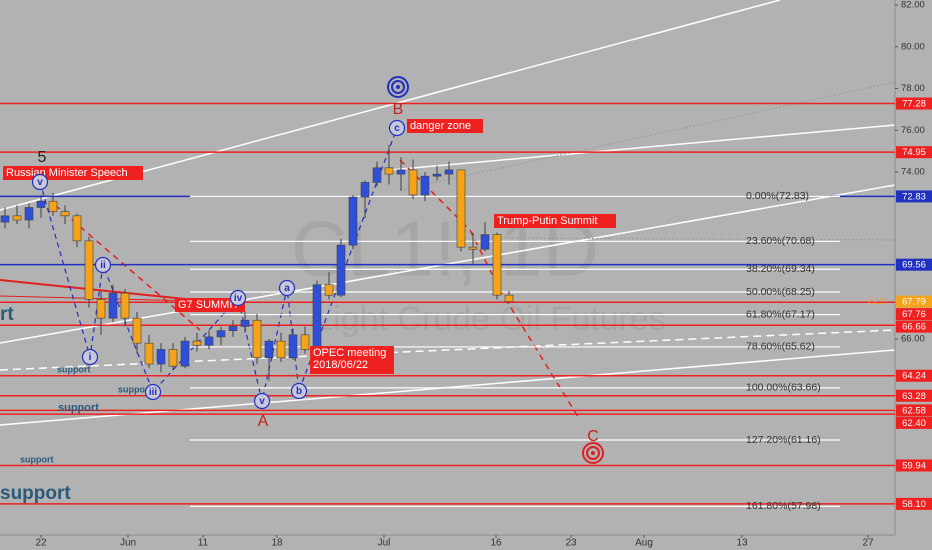  Describe the element at coordinates (490, 290) in the screenshot. I see `wave-line` at that location.